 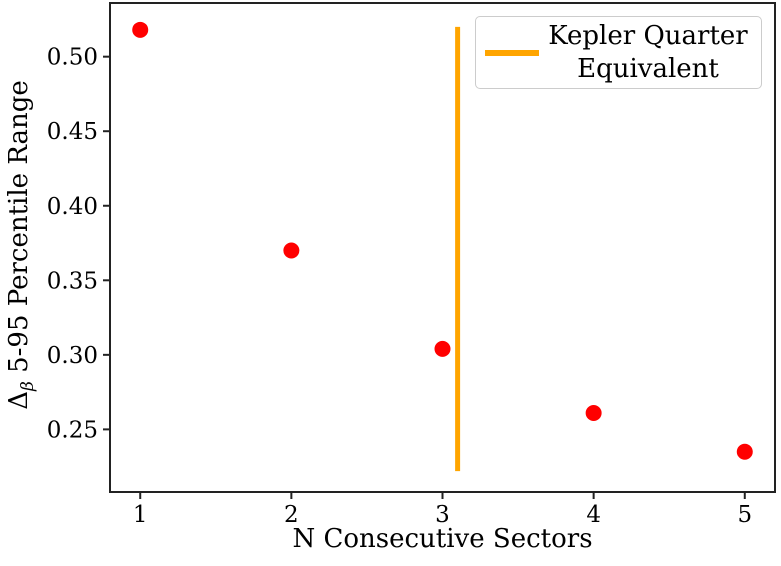 What do you see at coordinates (72, 356) in the screenshot?
I see `y-tick-label: 0.30` at bounding box center [72, 356].